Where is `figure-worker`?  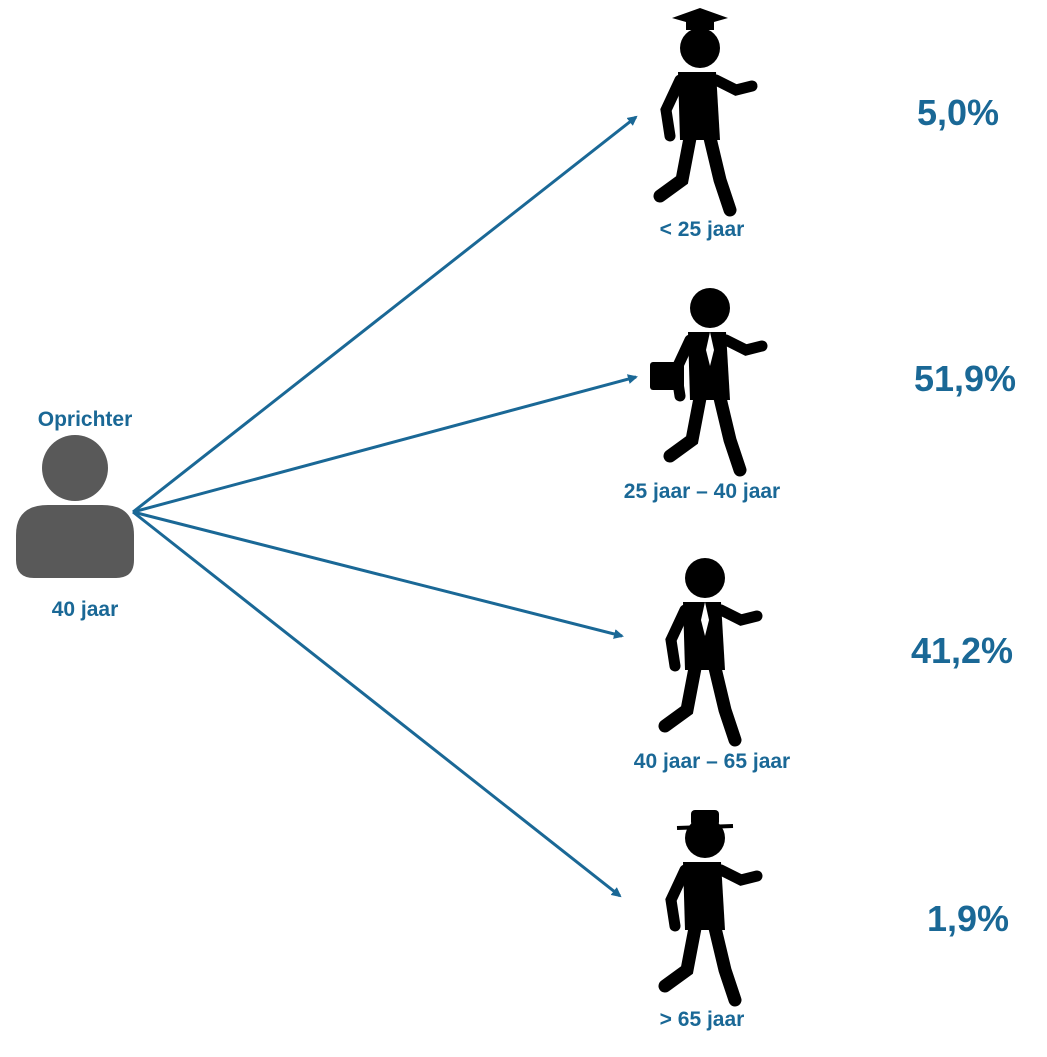
figure-worker is located at coordinates (706, 379).